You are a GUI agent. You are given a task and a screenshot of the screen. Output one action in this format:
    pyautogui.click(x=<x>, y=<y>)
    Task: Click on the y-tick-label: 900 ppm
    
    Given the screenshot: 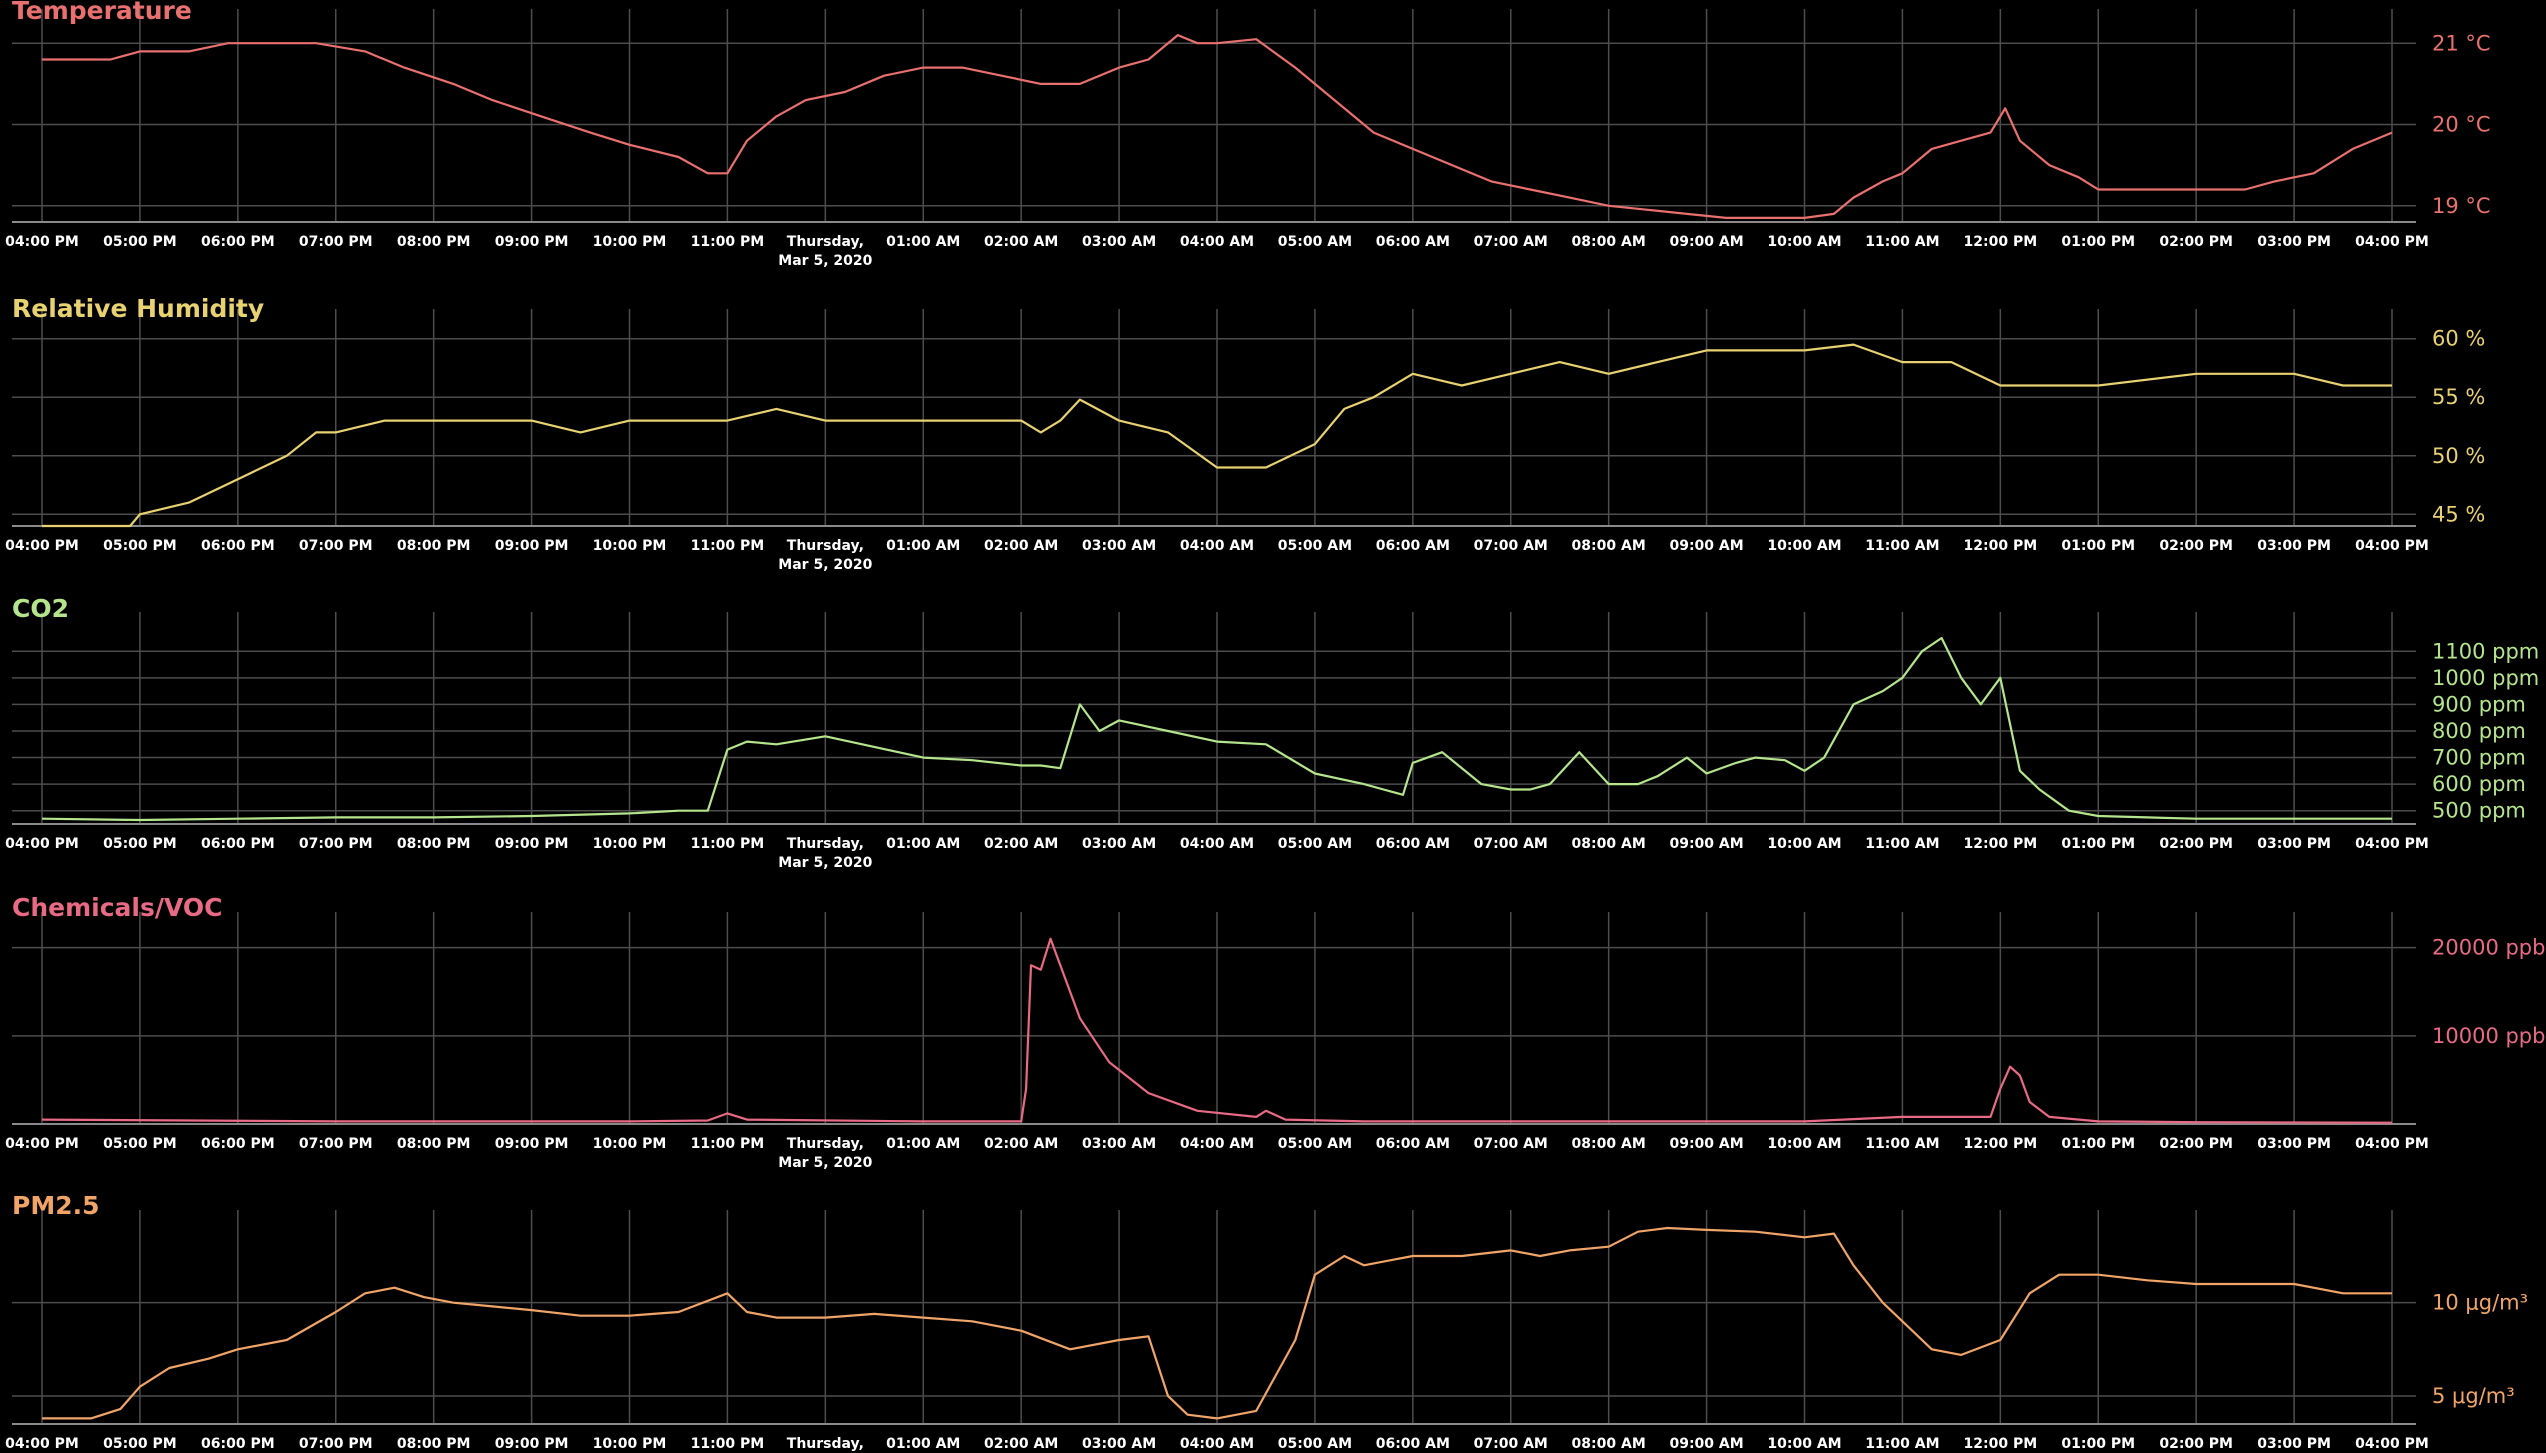 What is the action you would take?
    pyautogui.click(x=2479, y=704)
    